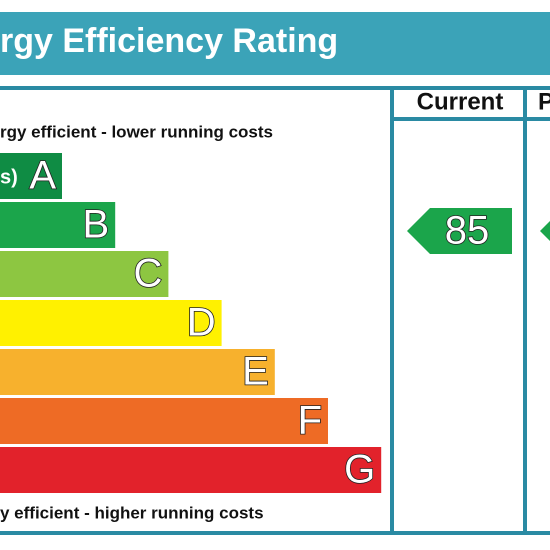 The height and width of the screenshot is (550, 550). What do you see at coordinates (148, 274) in the screenshot?
I see `band-letter: C` at bounding box center [148, 274].